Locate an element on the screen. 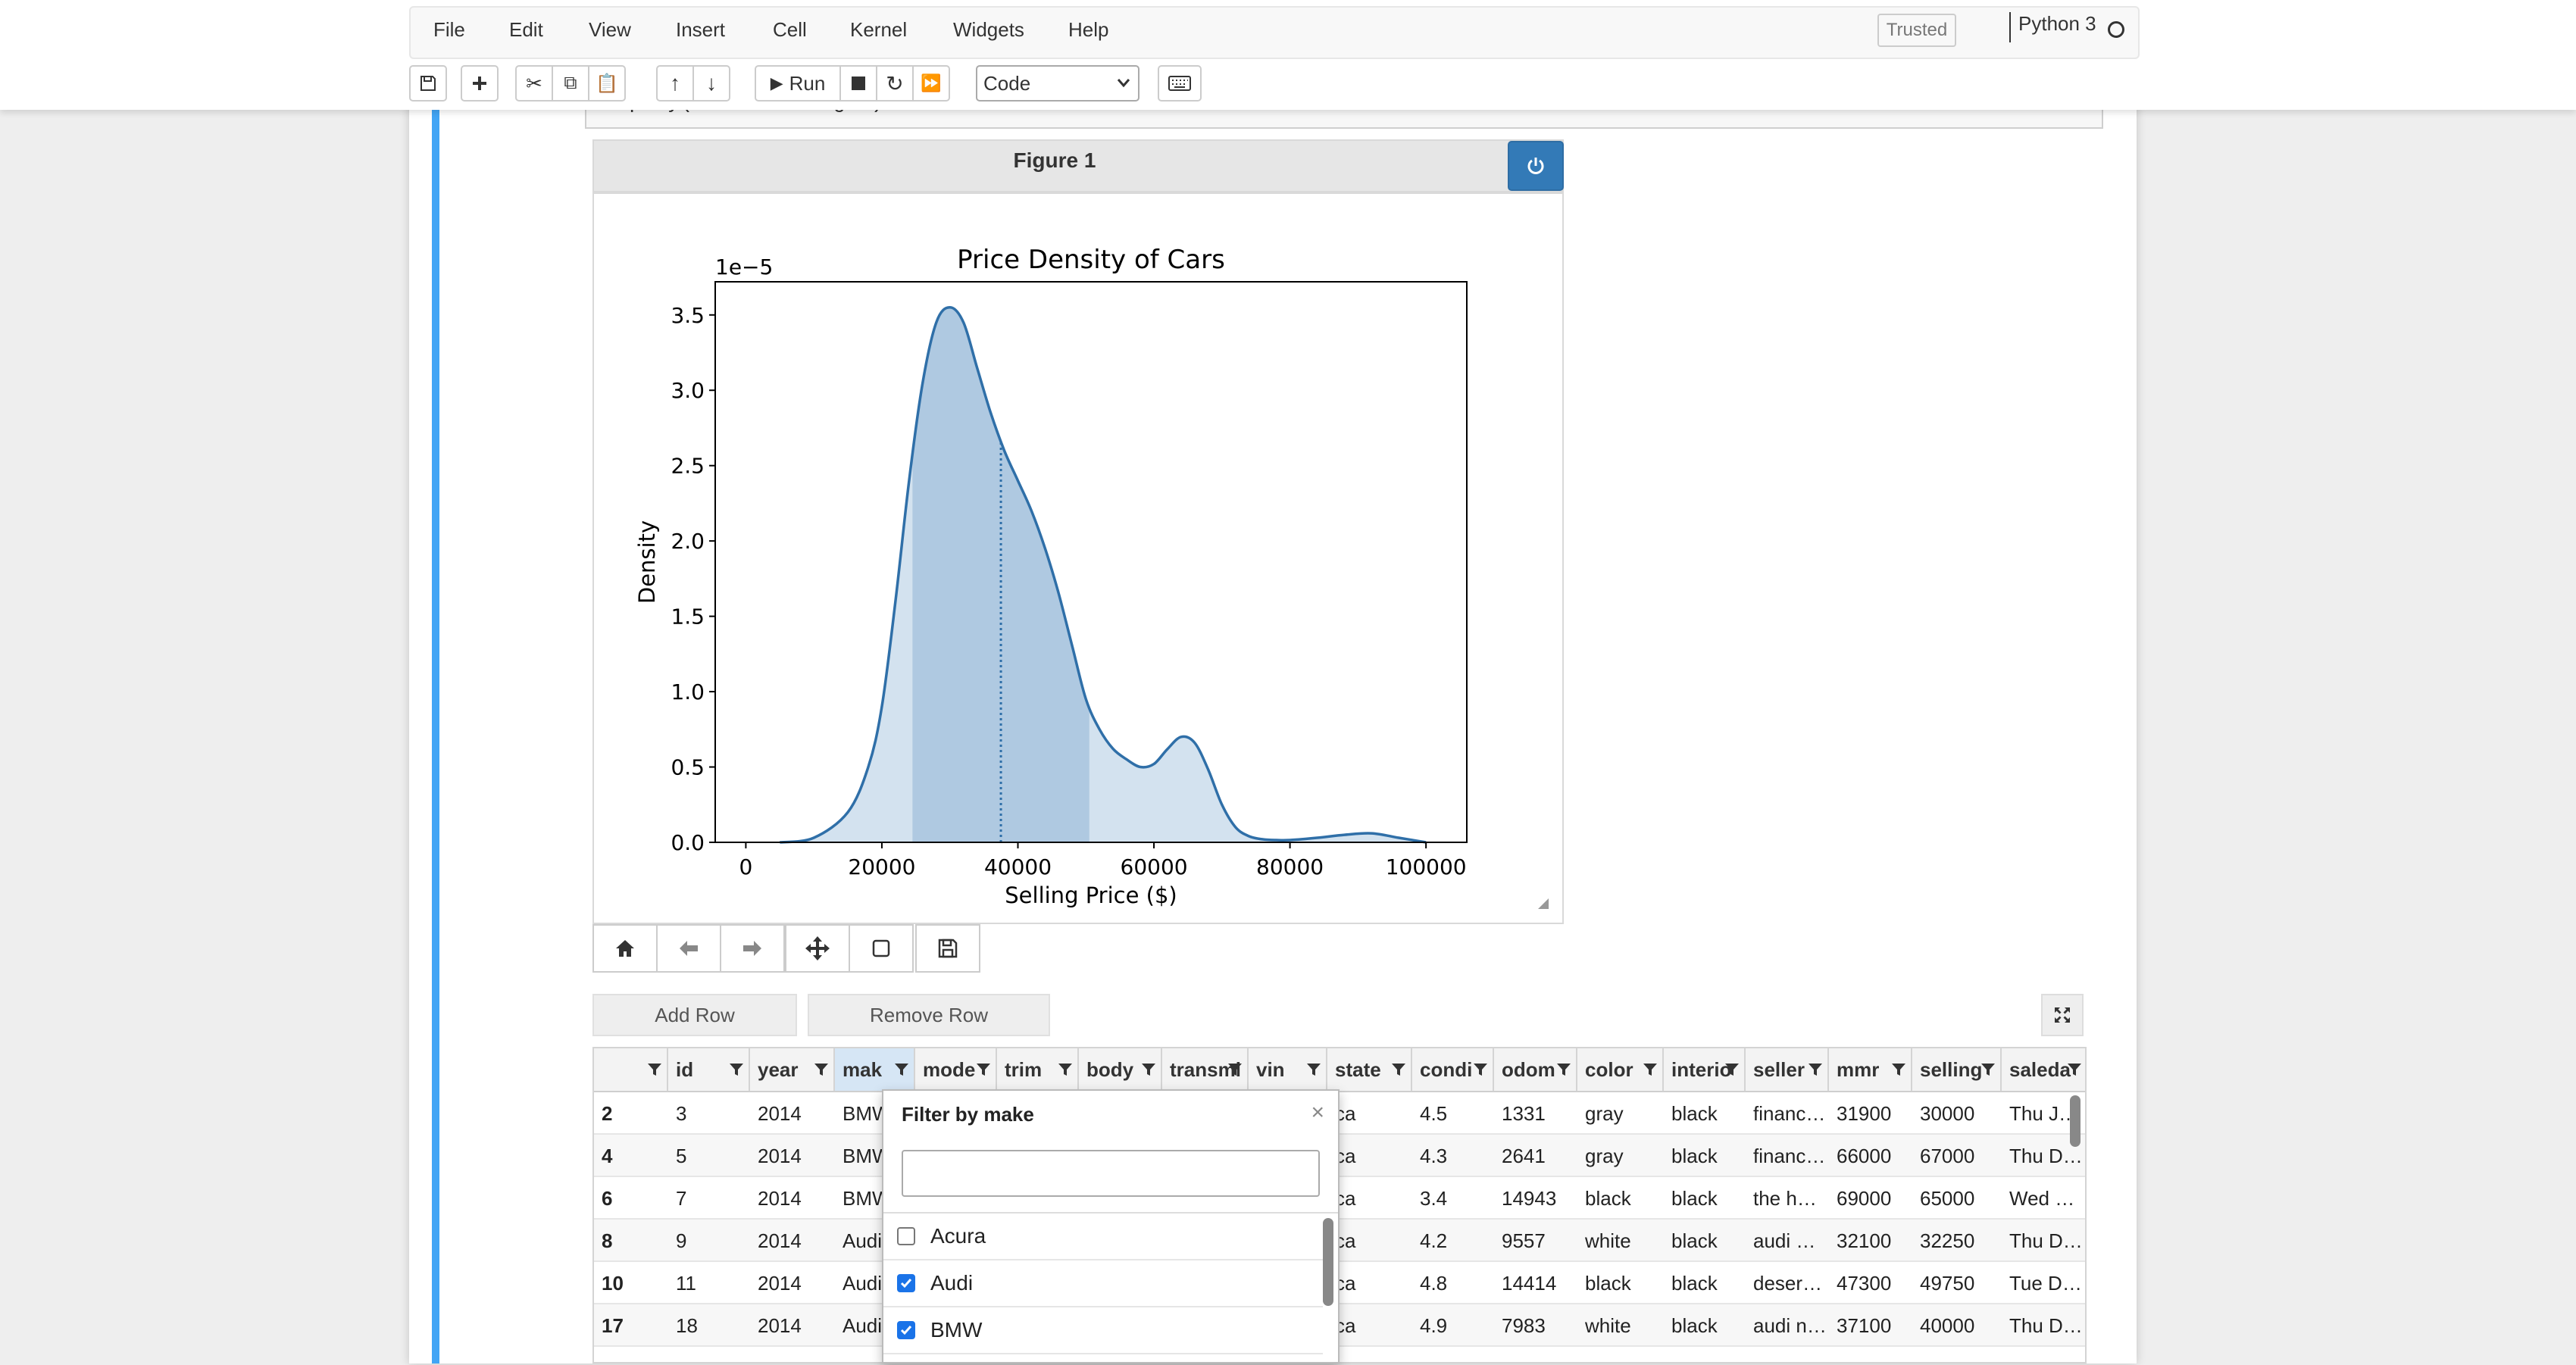 The height and width of the screenshot is (1365, 2576). zoom-rect-button is located at coordinates (882, 948).